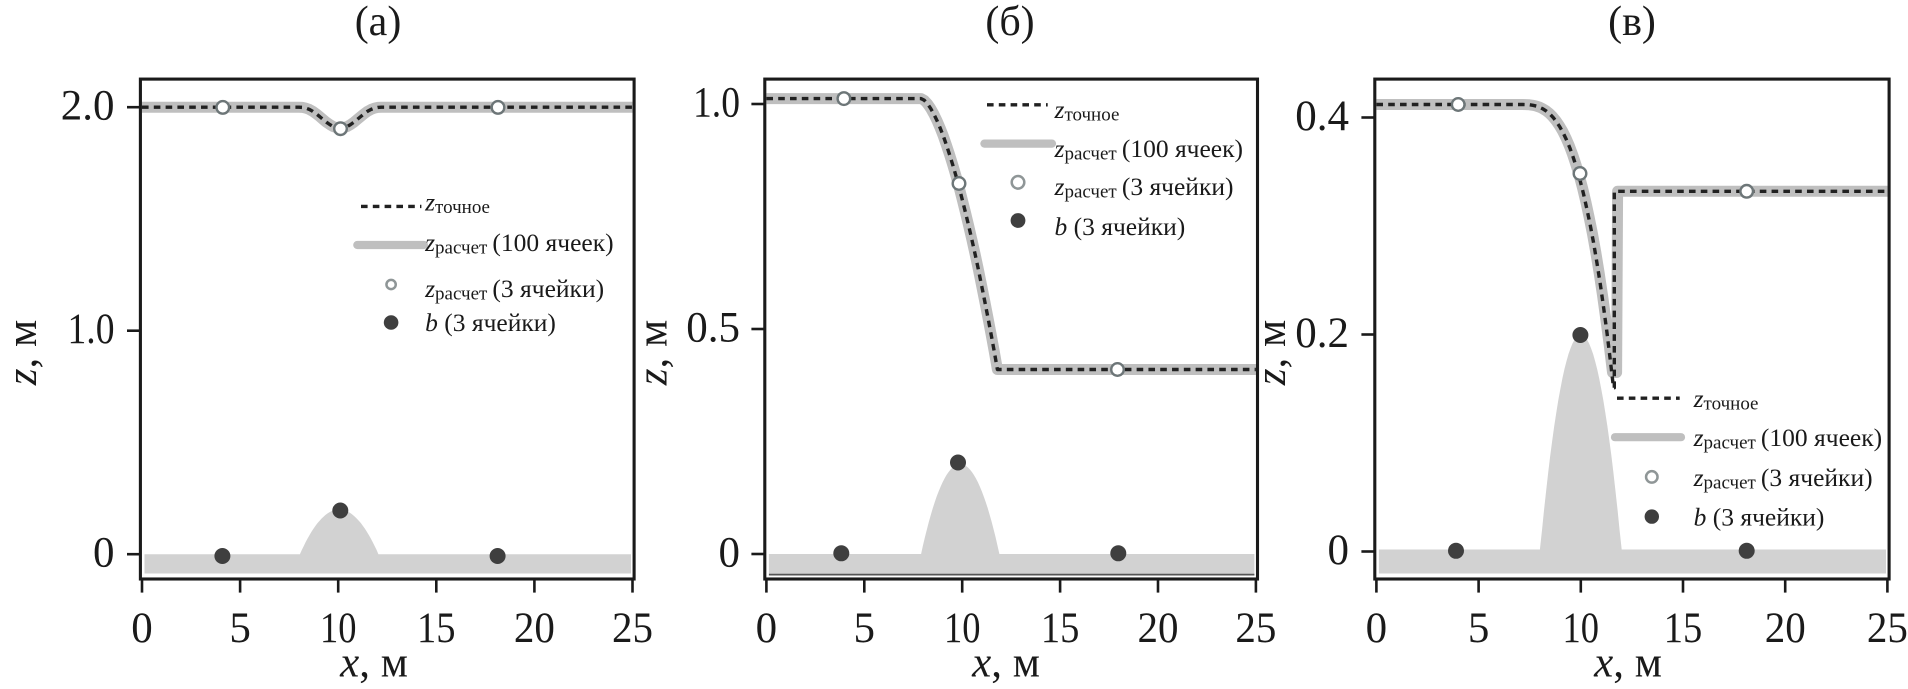 This screenshot has height=689, width=1908. Describe the element at coordinates (88, 106) in the screenshot. I see `svg-text: 2.0` at that location.